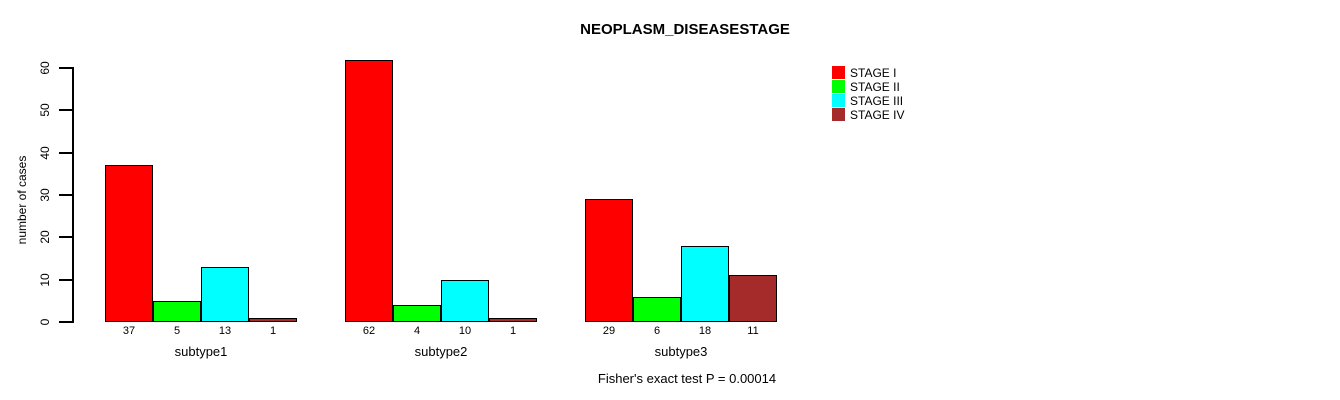 The image size is (1340, 400). What do you see at coordinates (369, 331) in the screenshot?
I see `bar-value-subtype2-stage-i: 62` at bounding box center [369, 331].